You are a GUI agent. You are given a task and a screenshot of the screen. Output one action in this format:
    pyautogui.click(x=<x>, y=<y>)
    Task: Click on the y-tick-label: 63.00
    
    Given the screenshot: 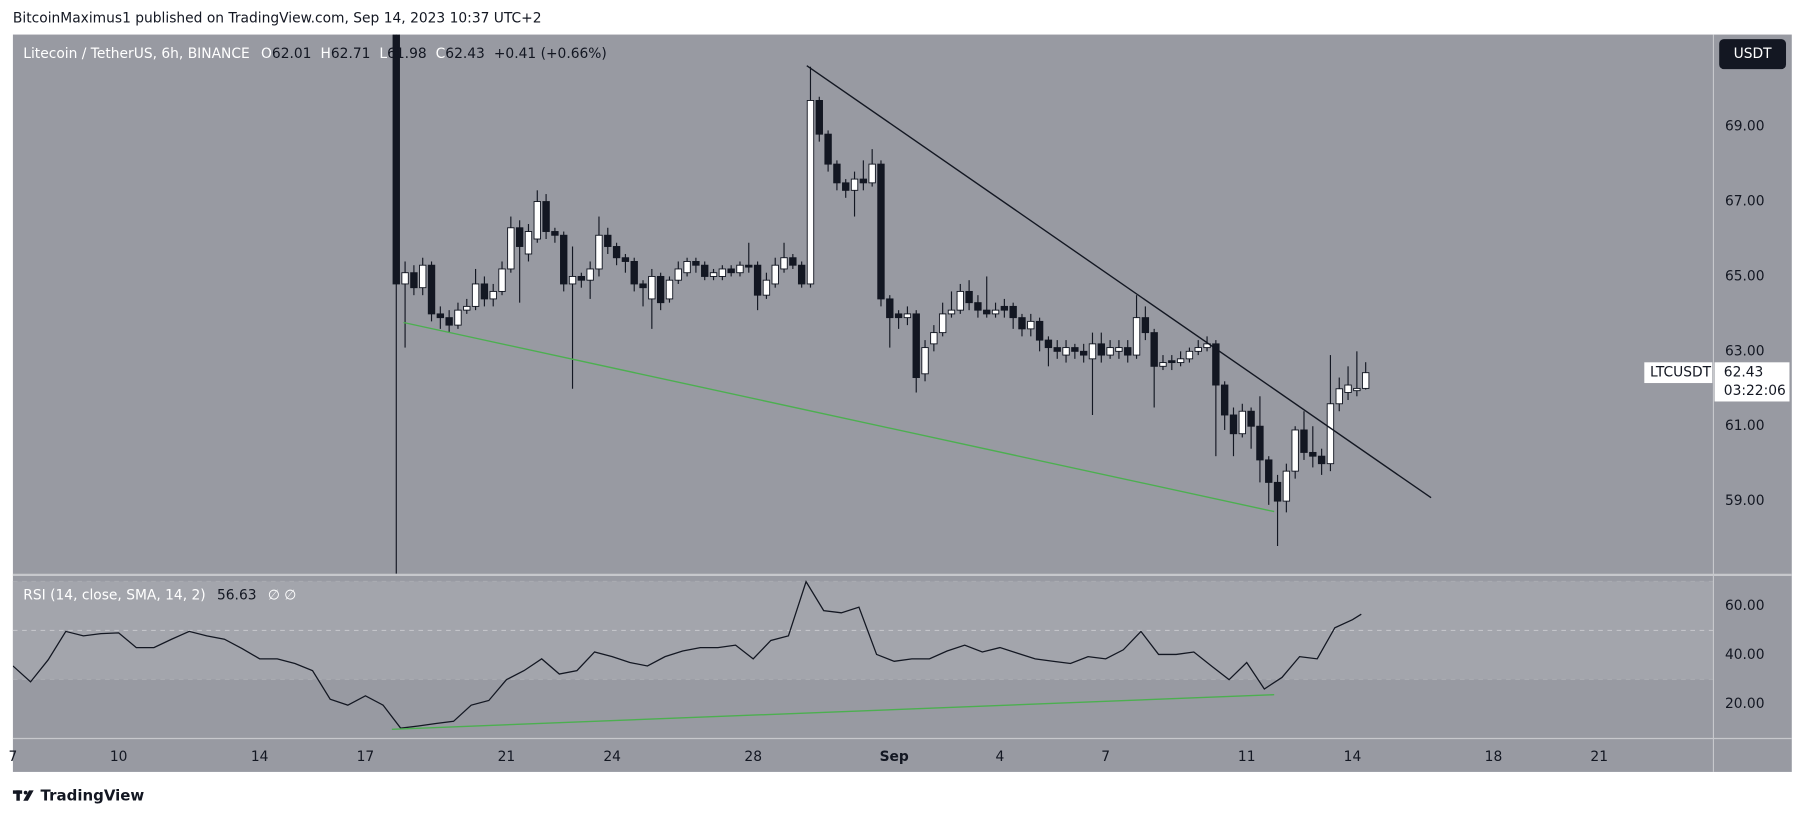 What is the action you would take?
    pyautogui.click(x=1745, y=351)
    